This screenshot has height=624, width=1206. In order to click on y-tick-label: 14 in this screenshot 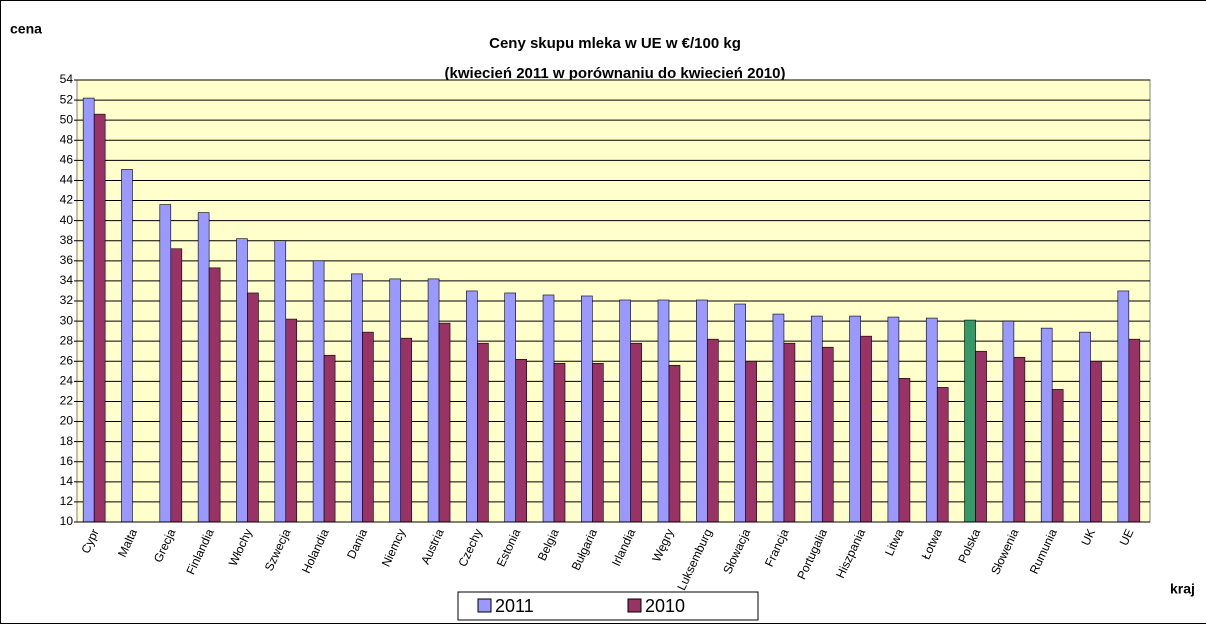, I will do `click(67, 481)`.